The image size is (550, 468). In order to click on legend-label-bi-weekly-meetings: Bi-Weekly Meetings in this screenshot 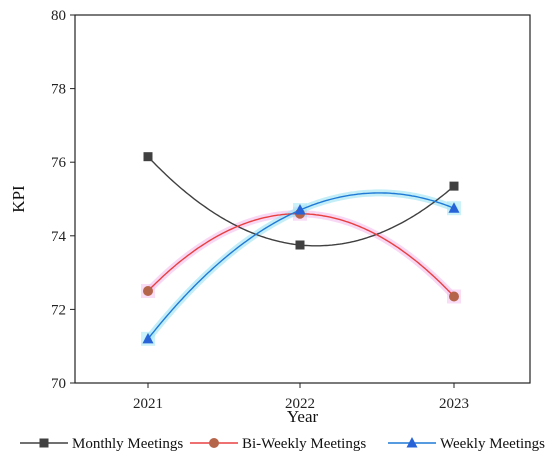, I will do `click(304, 444)`.